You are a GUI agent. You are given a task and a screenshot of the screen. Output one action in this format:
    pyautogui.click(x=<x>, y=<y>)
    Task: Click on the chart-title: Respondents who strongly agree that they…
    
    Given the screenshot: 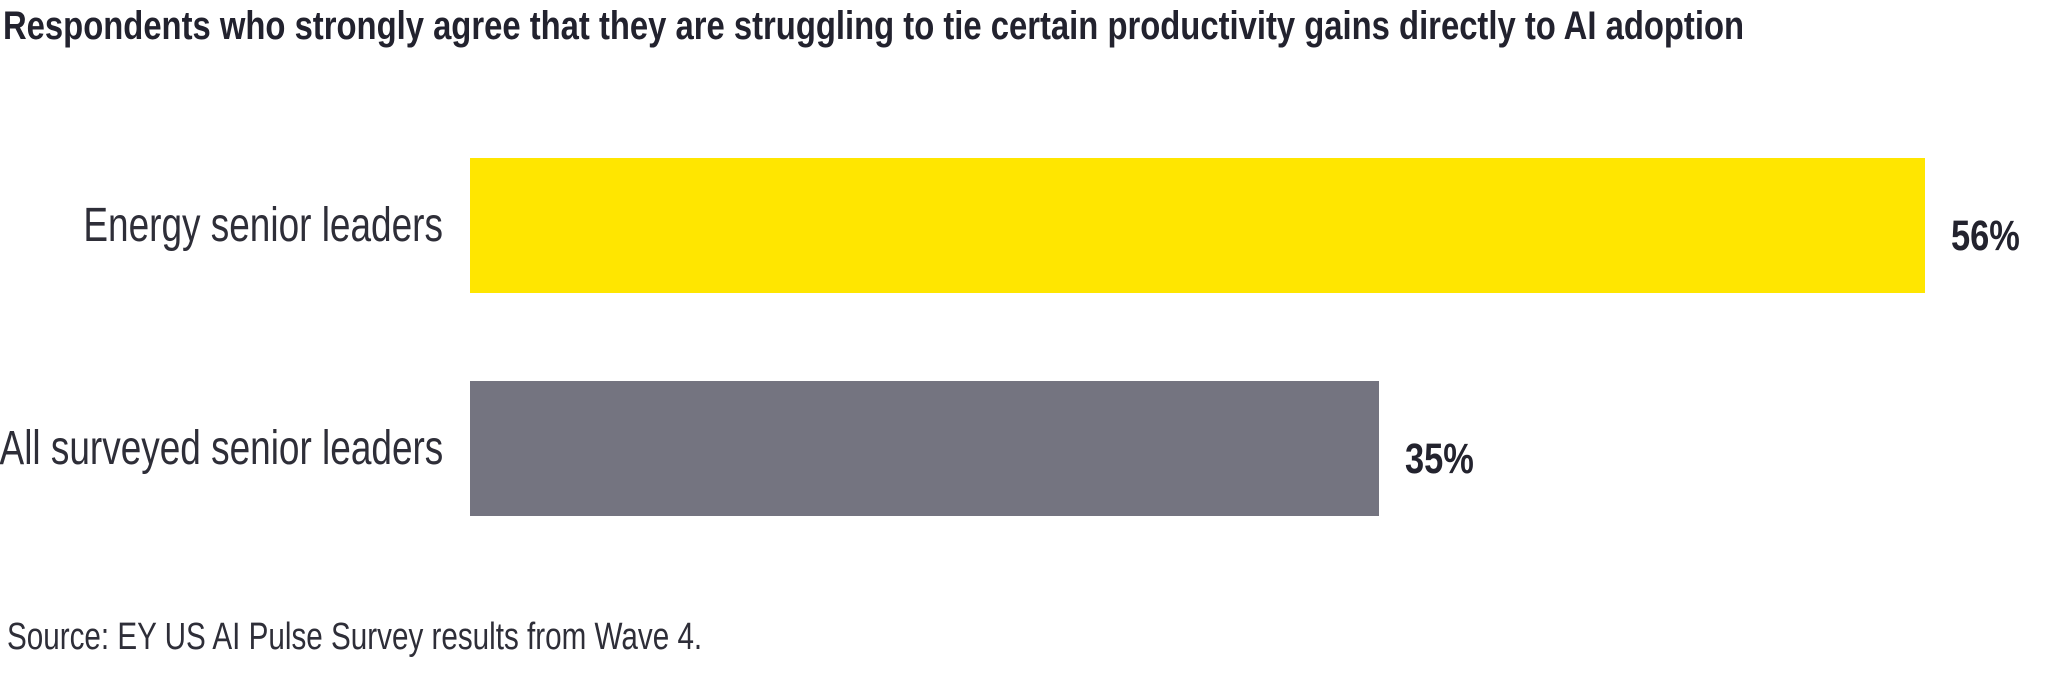 What is the action you would take?
    pyautogui.click(x=874, y=26)
    